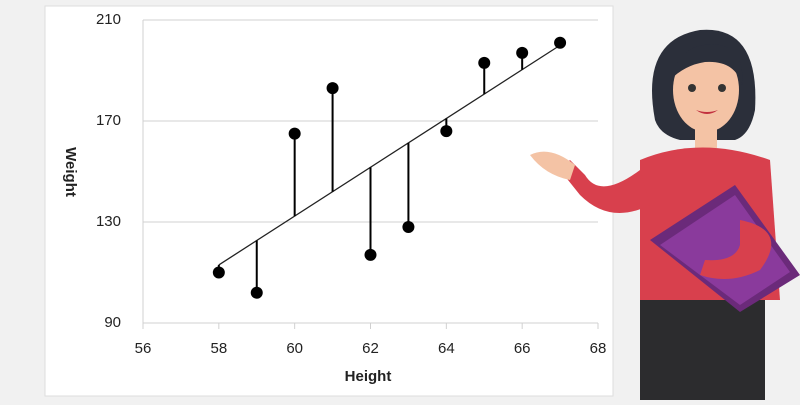 This screenshot has height=405, width=800. I want to click on x-tick-label: 62, so click(370, 348).